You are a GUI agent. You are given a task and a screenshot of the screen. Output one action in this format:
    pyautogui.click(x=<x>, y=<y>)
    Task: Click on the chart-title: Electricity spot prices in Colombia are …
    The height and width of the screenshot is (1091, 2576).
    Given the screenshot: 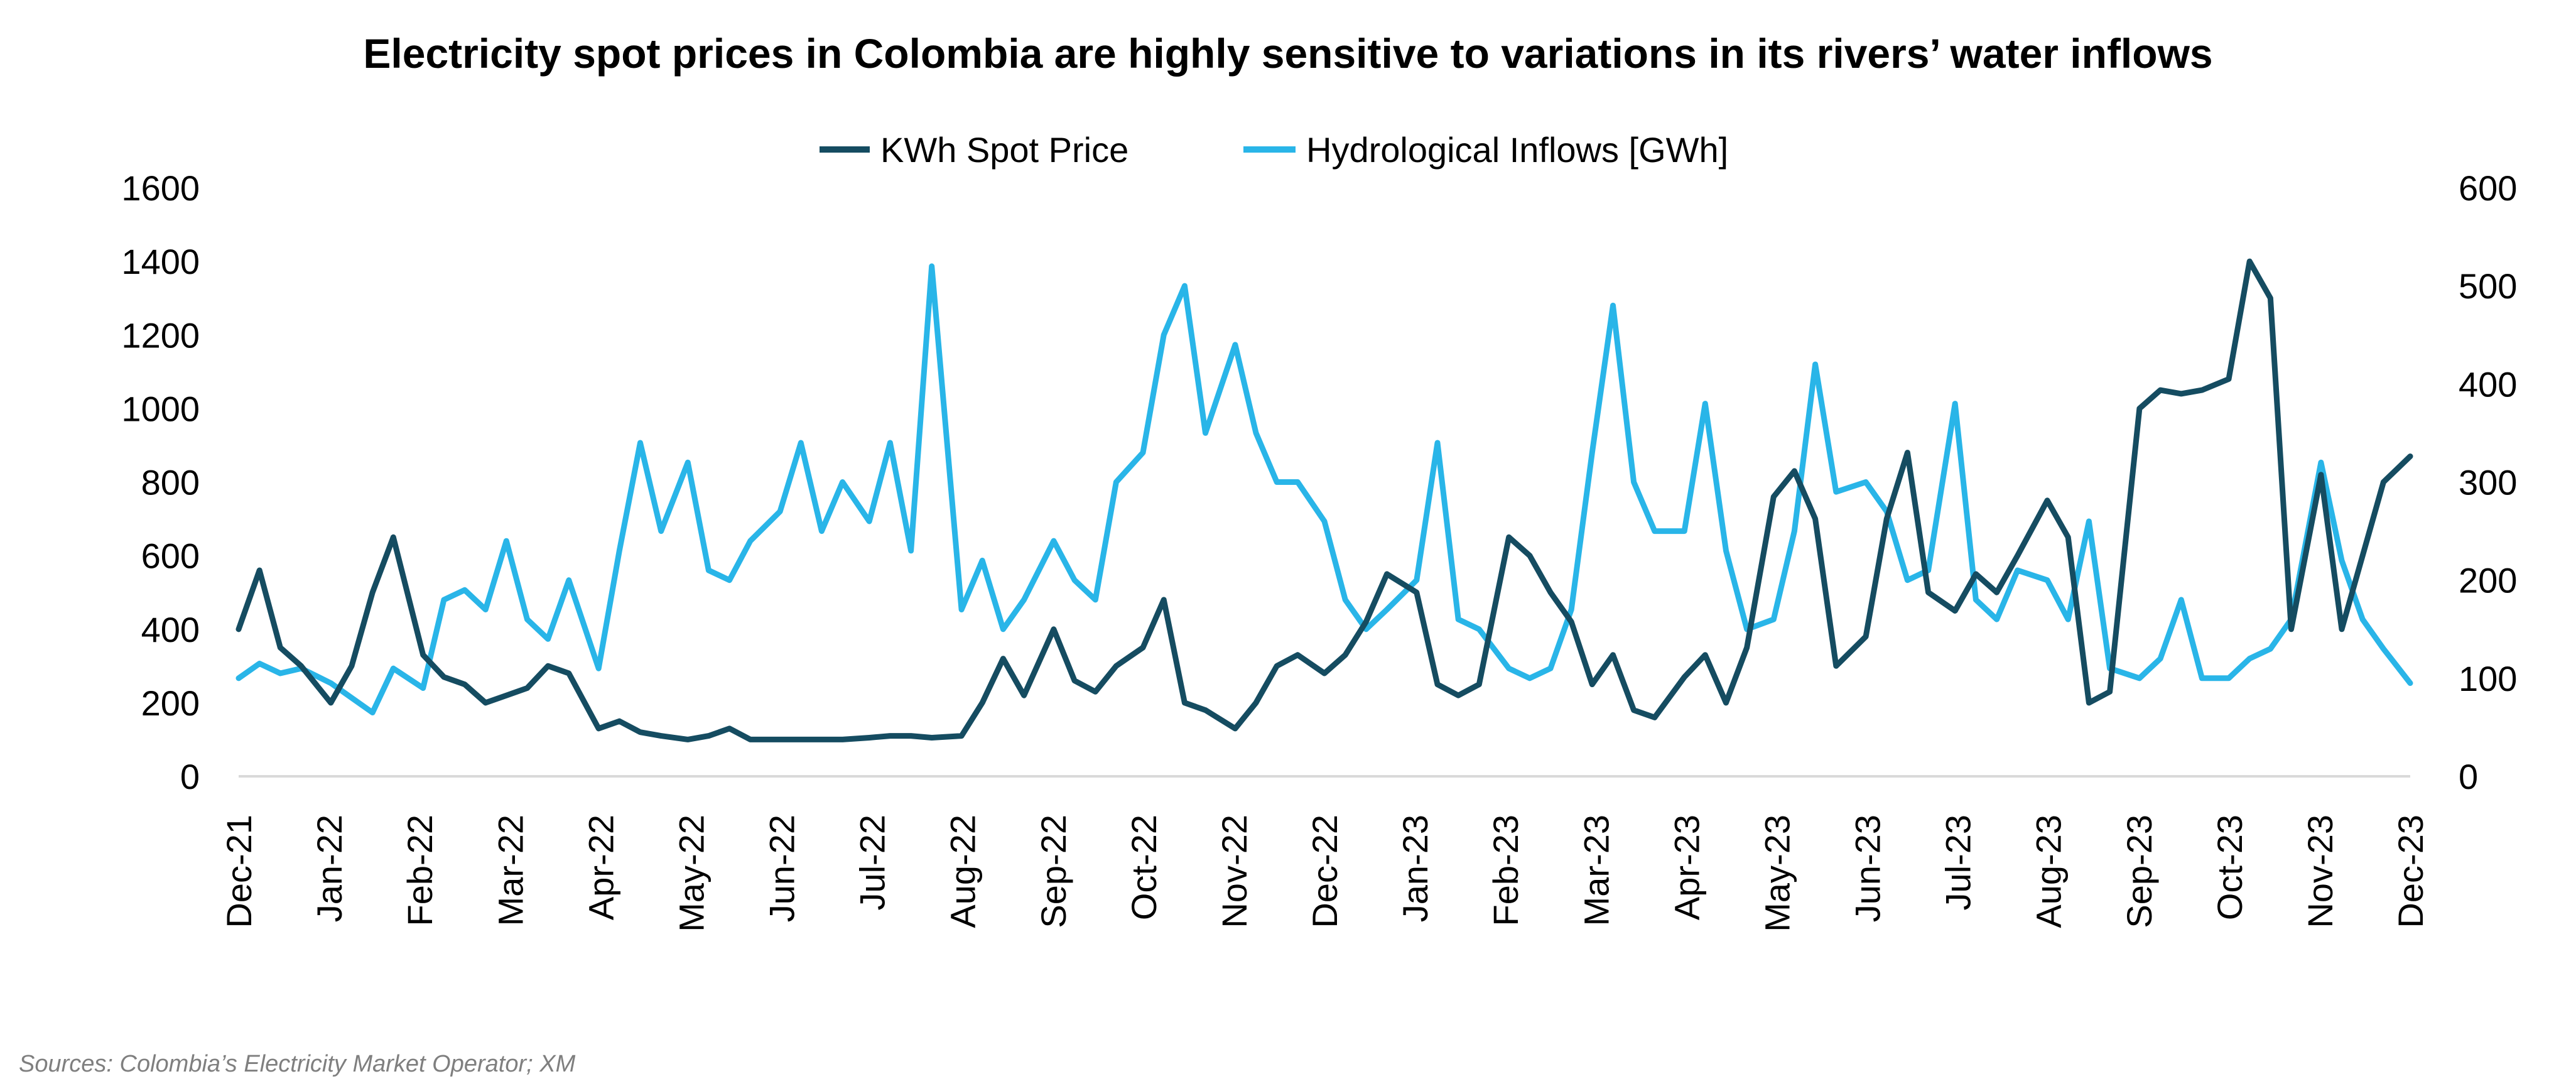 What is the action you would take?
    pyautogui.click(x=1287, y=53)
    